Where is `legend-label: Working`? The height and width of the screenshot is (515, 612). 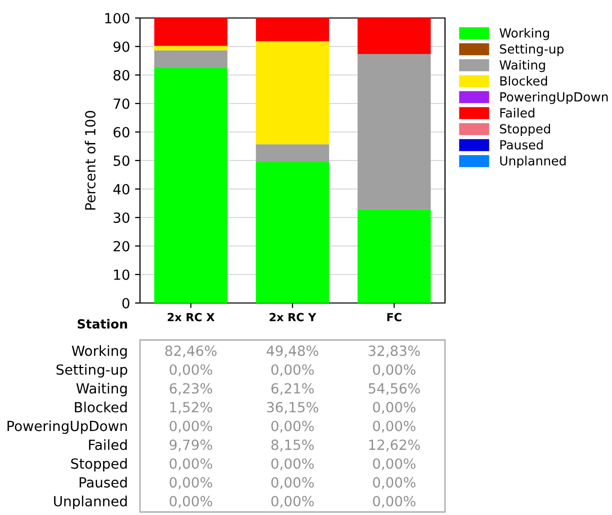 legend-label: Working is located at coordinates (524, 34).